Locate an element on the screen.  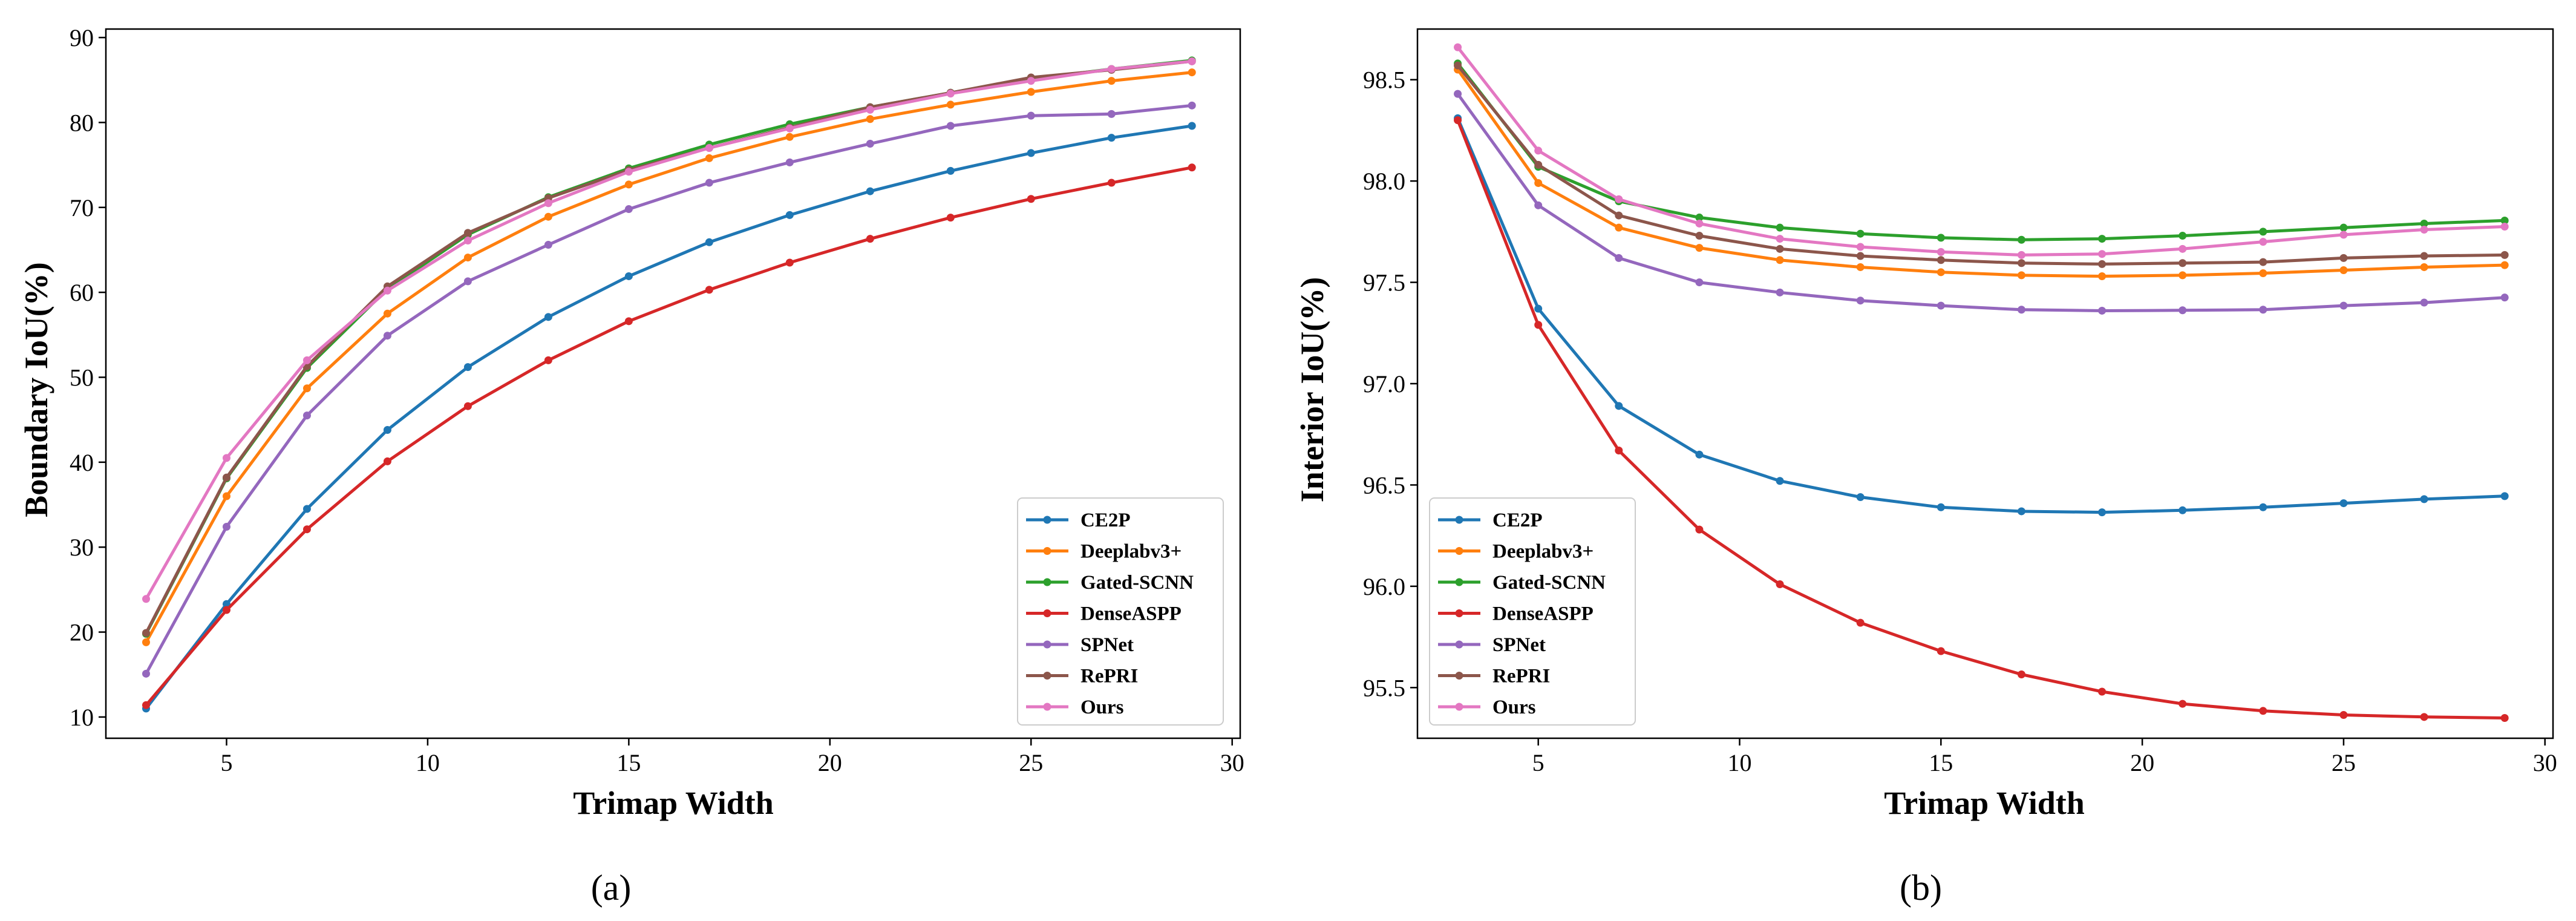
legend-marker-ours-b is located at coordinates (1459, 707).